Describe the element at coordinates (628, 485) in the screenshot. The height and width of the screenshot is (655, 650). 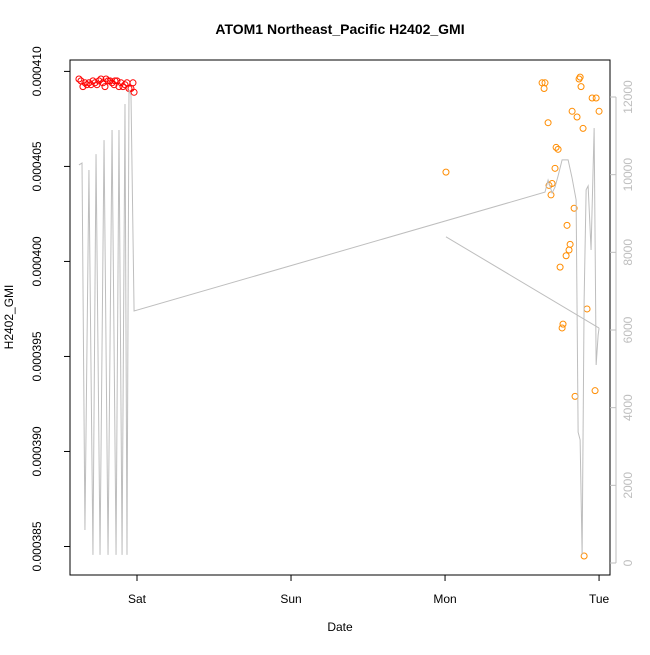
I see `y2-tick-label: 2000` at that location.